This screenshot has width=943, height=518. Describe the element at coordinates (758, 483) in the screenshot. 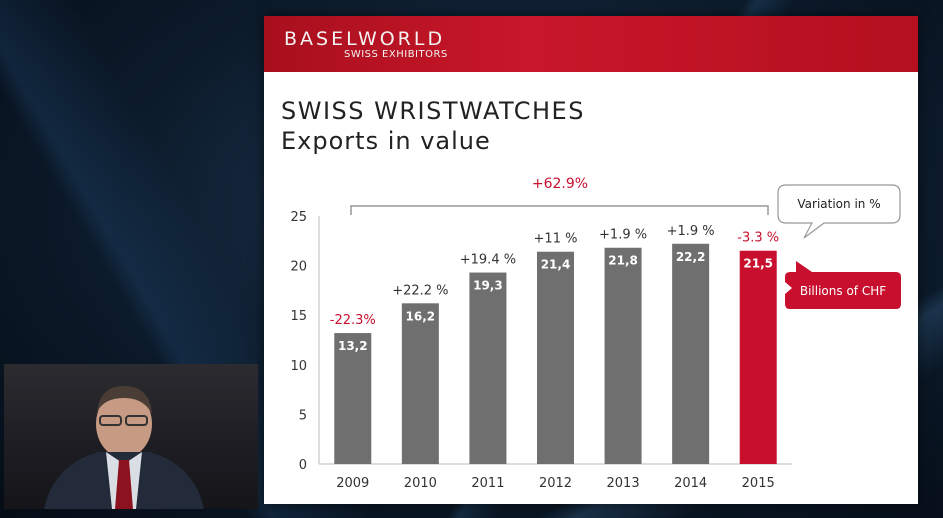

I see `x-tick-label: 2015` at that location.